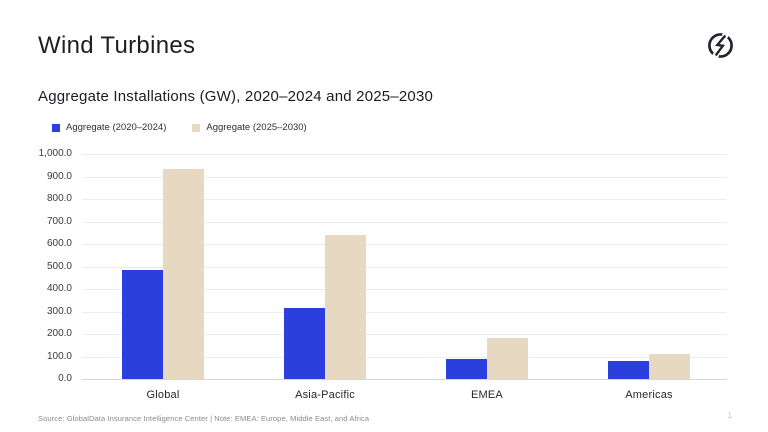 The width and height of the screenshot is (768, 432). What do you see at coordinates (487, 395) in the screenshot?
I see `x-axis-label: EMEA` at bounding box center [487, 395].